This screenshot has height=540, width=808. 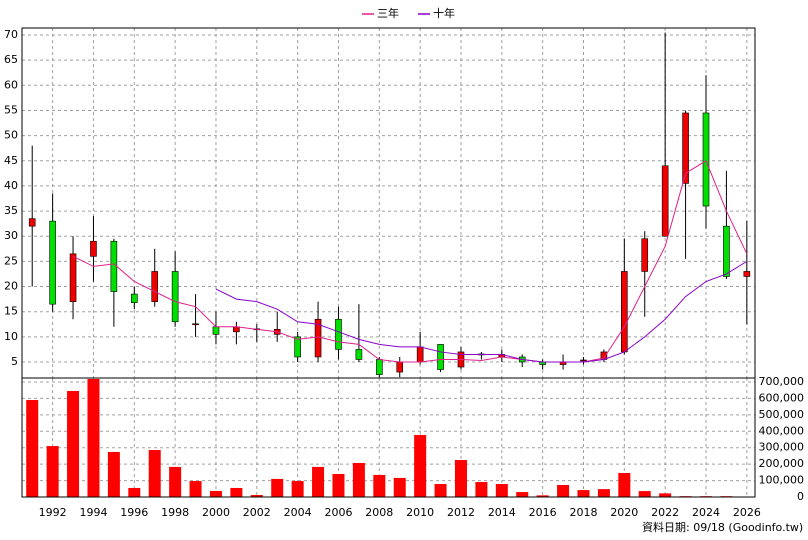 I want to click on x-tick-label: 2026, so click(x=747, y=512).